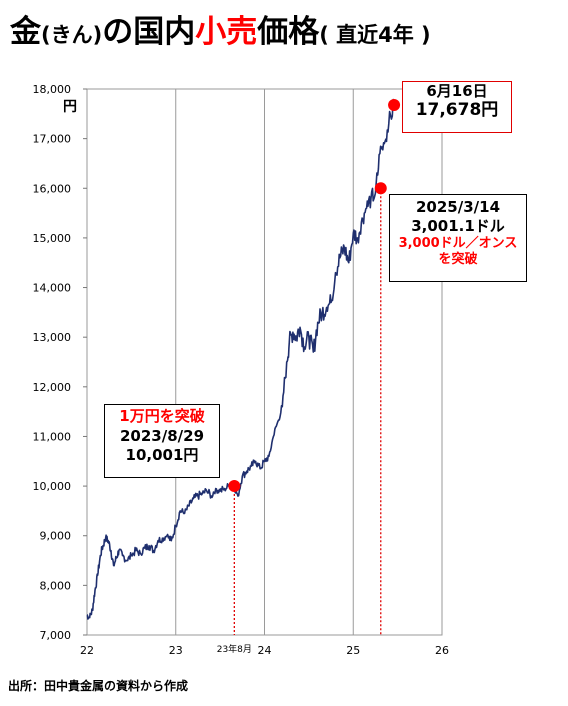 The image size is (568, 706). What do you see at coordinates (52, 387) in the screenshot?
I see `y-tick-label: 12,000` at bounding box center [52, 387].